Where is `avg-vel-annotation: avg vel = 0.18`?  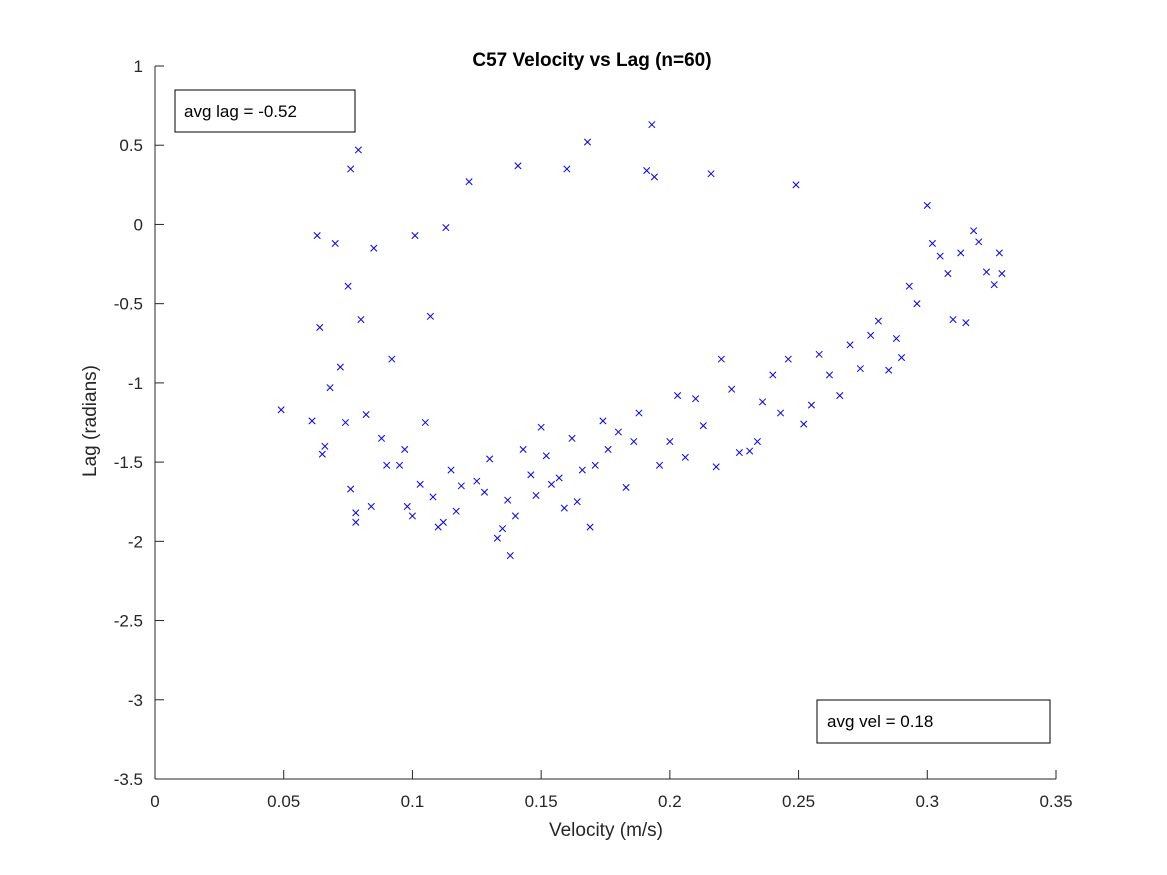 avg-vel-annotation: avg vel = 0.18 is located at coordinates (933, 721).